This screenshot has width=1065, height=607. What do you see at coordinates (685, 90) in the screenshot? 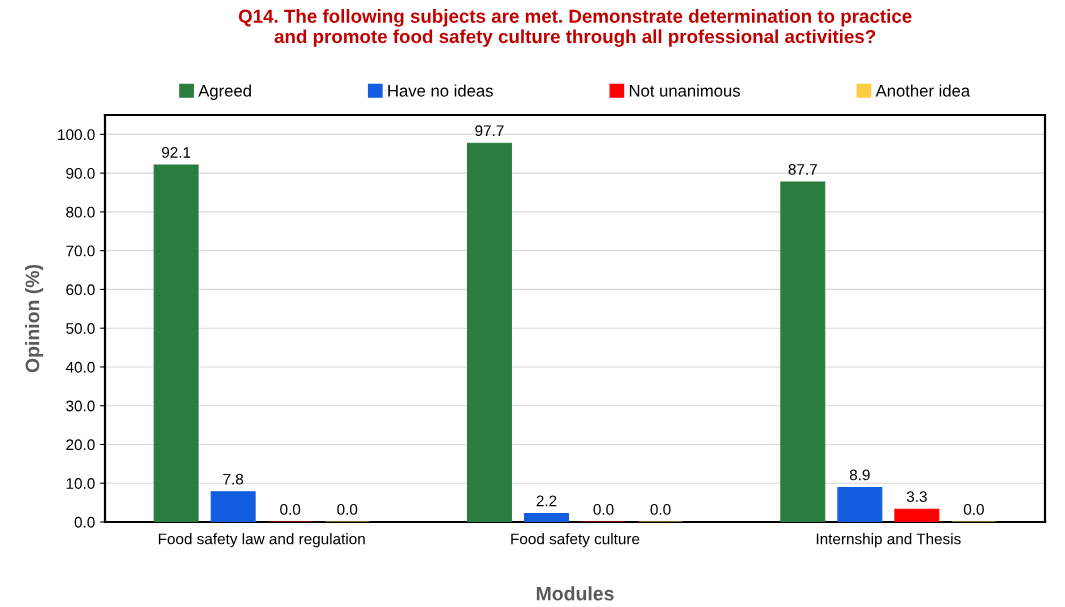
I see `legend-label: Not unanimous` at bounding box center [685, 90].